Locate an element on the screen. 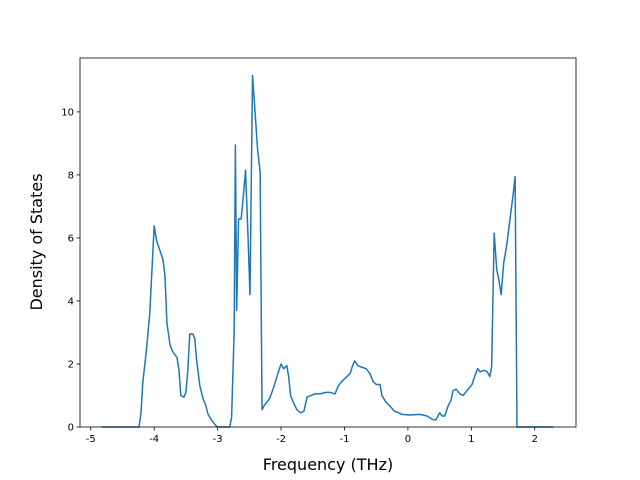 The image size is (640, 480). x-tick-label: -1 is located at coordinates (344, 439).